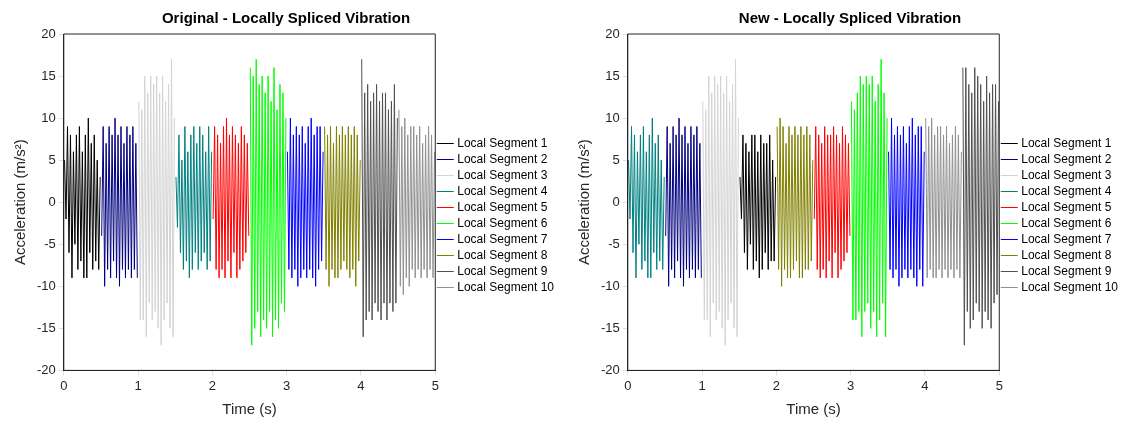 The width and height of the screenshot is (1140, 431). Describe the element at coordinates (286, 18) in the screenshot. I see `chart-title: Original - Locally Spliced Vibration` at that location.